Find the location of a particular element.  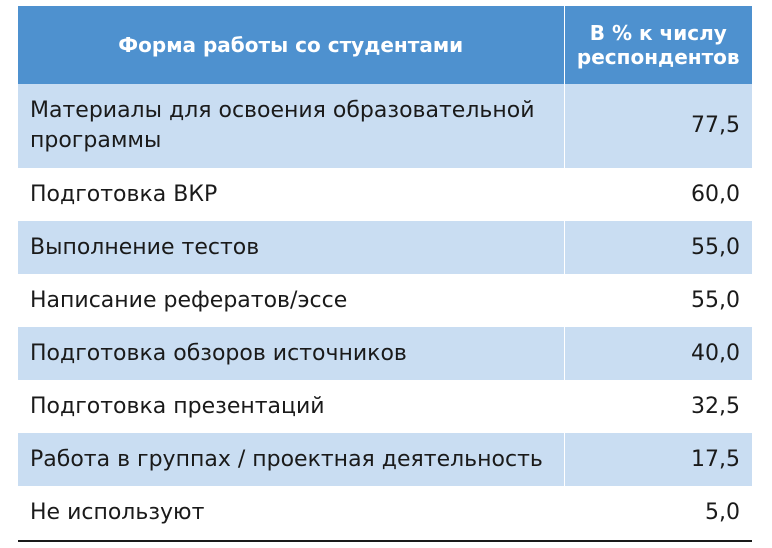

row-value: 77,5 is located at coordinates (658, 126).